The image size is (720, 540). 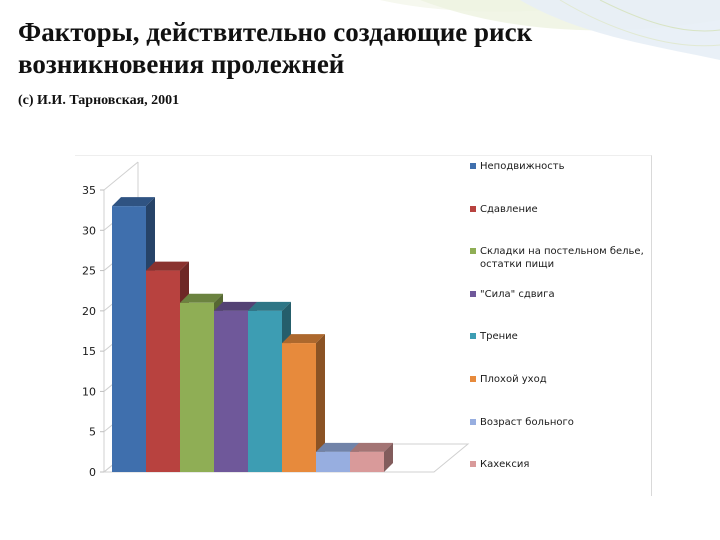 What do you see at coordinates (560, 379) in the screenshot?
I see `legend-item: Плохой уход` at bounding box center [560, 379].